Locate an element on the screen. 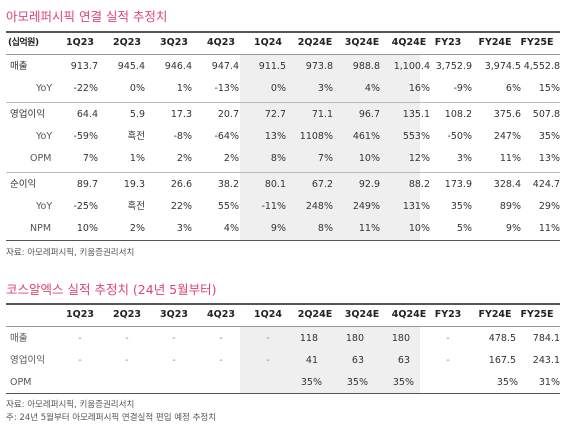  cell: 478.5 is located at coordinates (502, 338).